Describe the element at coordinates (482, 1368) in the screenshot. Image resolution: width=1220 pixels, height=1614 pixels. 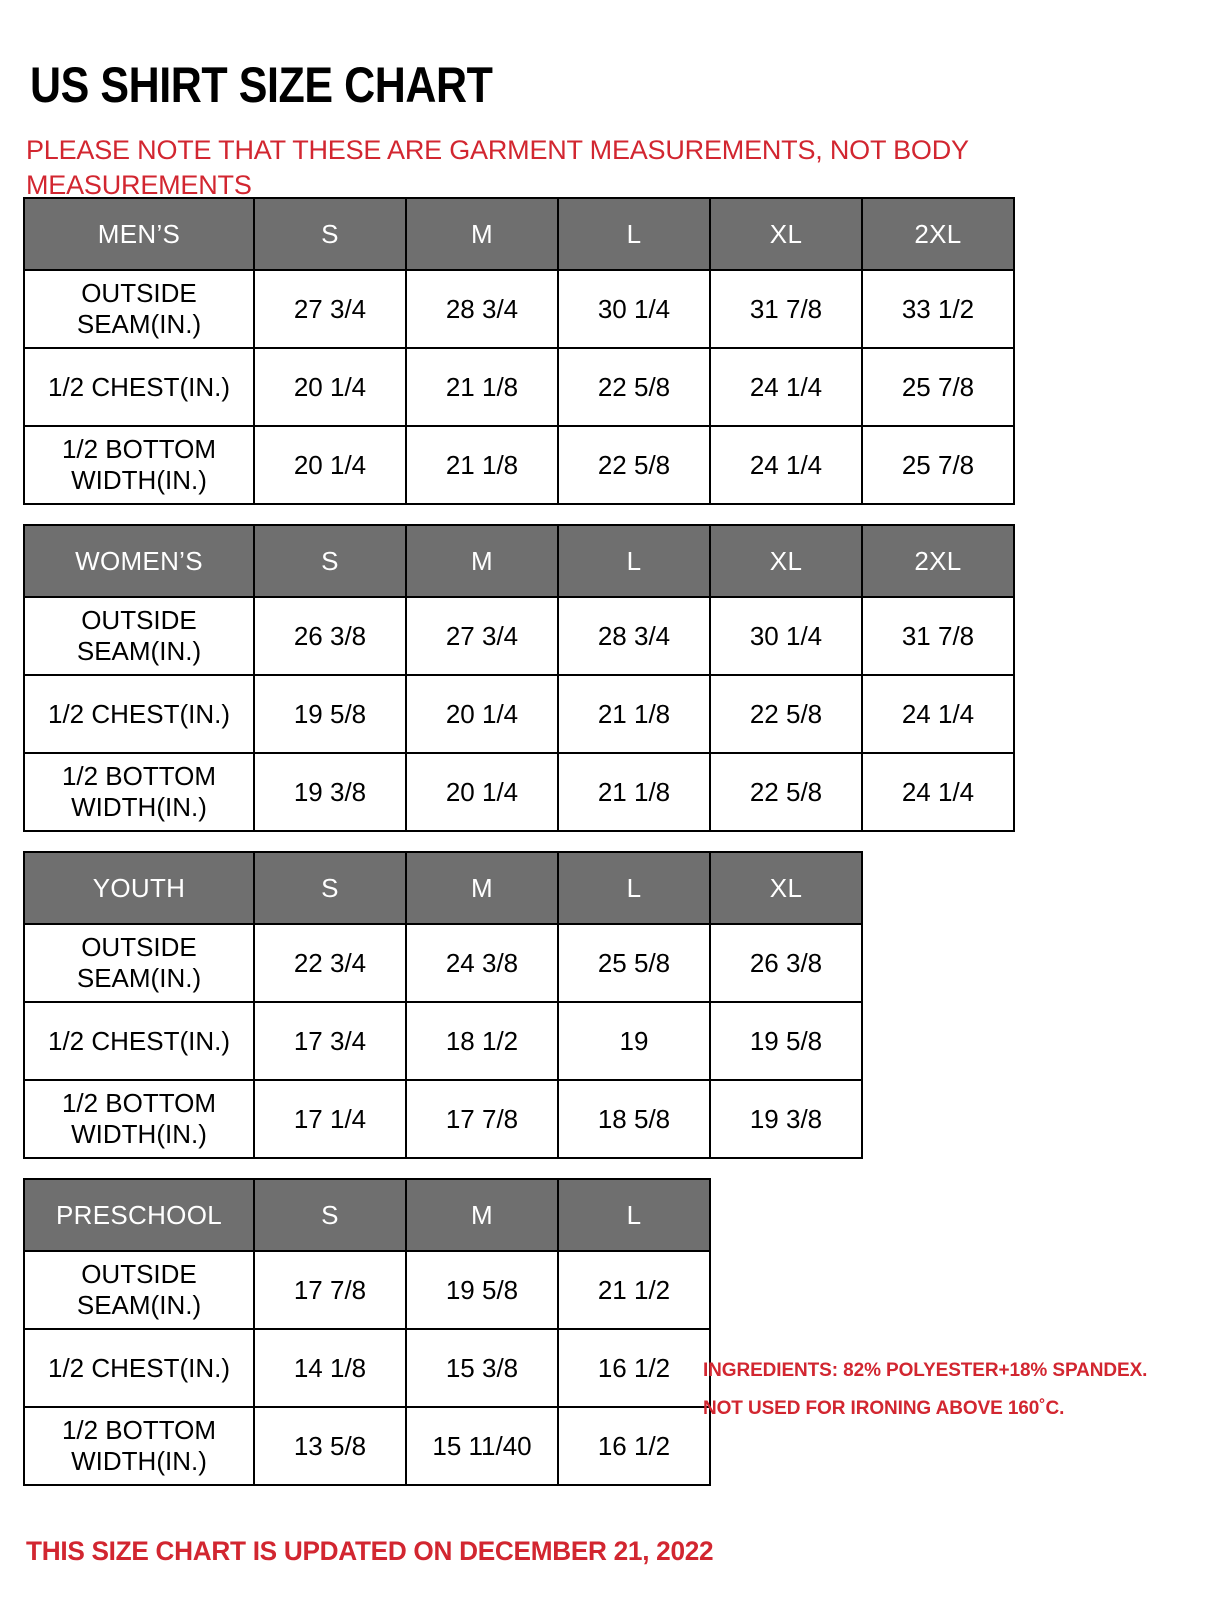
I see `cell-value: 15 3/8` at that location.